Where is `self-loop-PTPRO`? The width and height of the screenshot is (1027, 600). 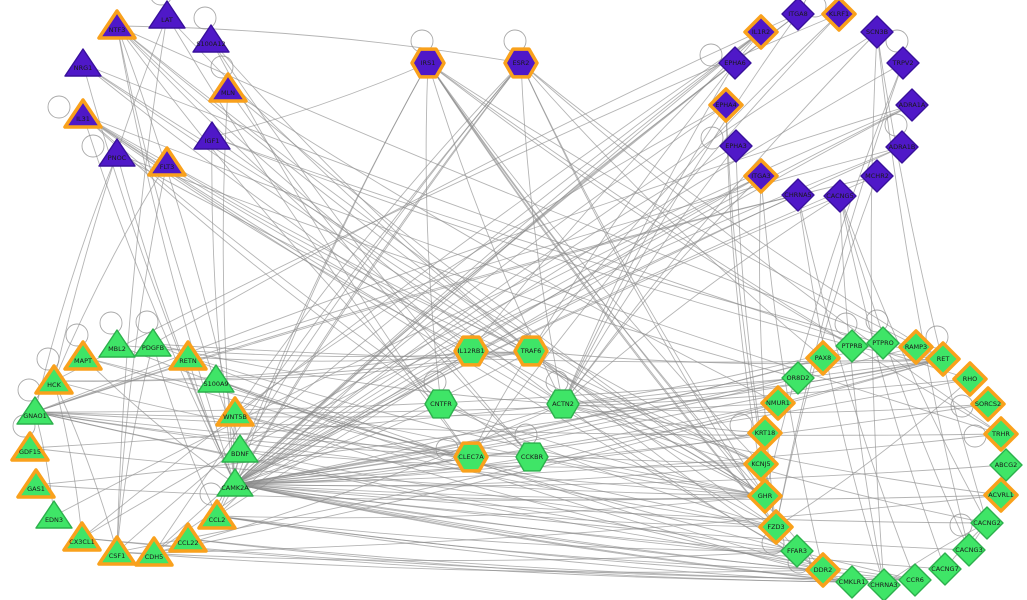
self-loop-PTPRO is located at coordinates (877, 321).